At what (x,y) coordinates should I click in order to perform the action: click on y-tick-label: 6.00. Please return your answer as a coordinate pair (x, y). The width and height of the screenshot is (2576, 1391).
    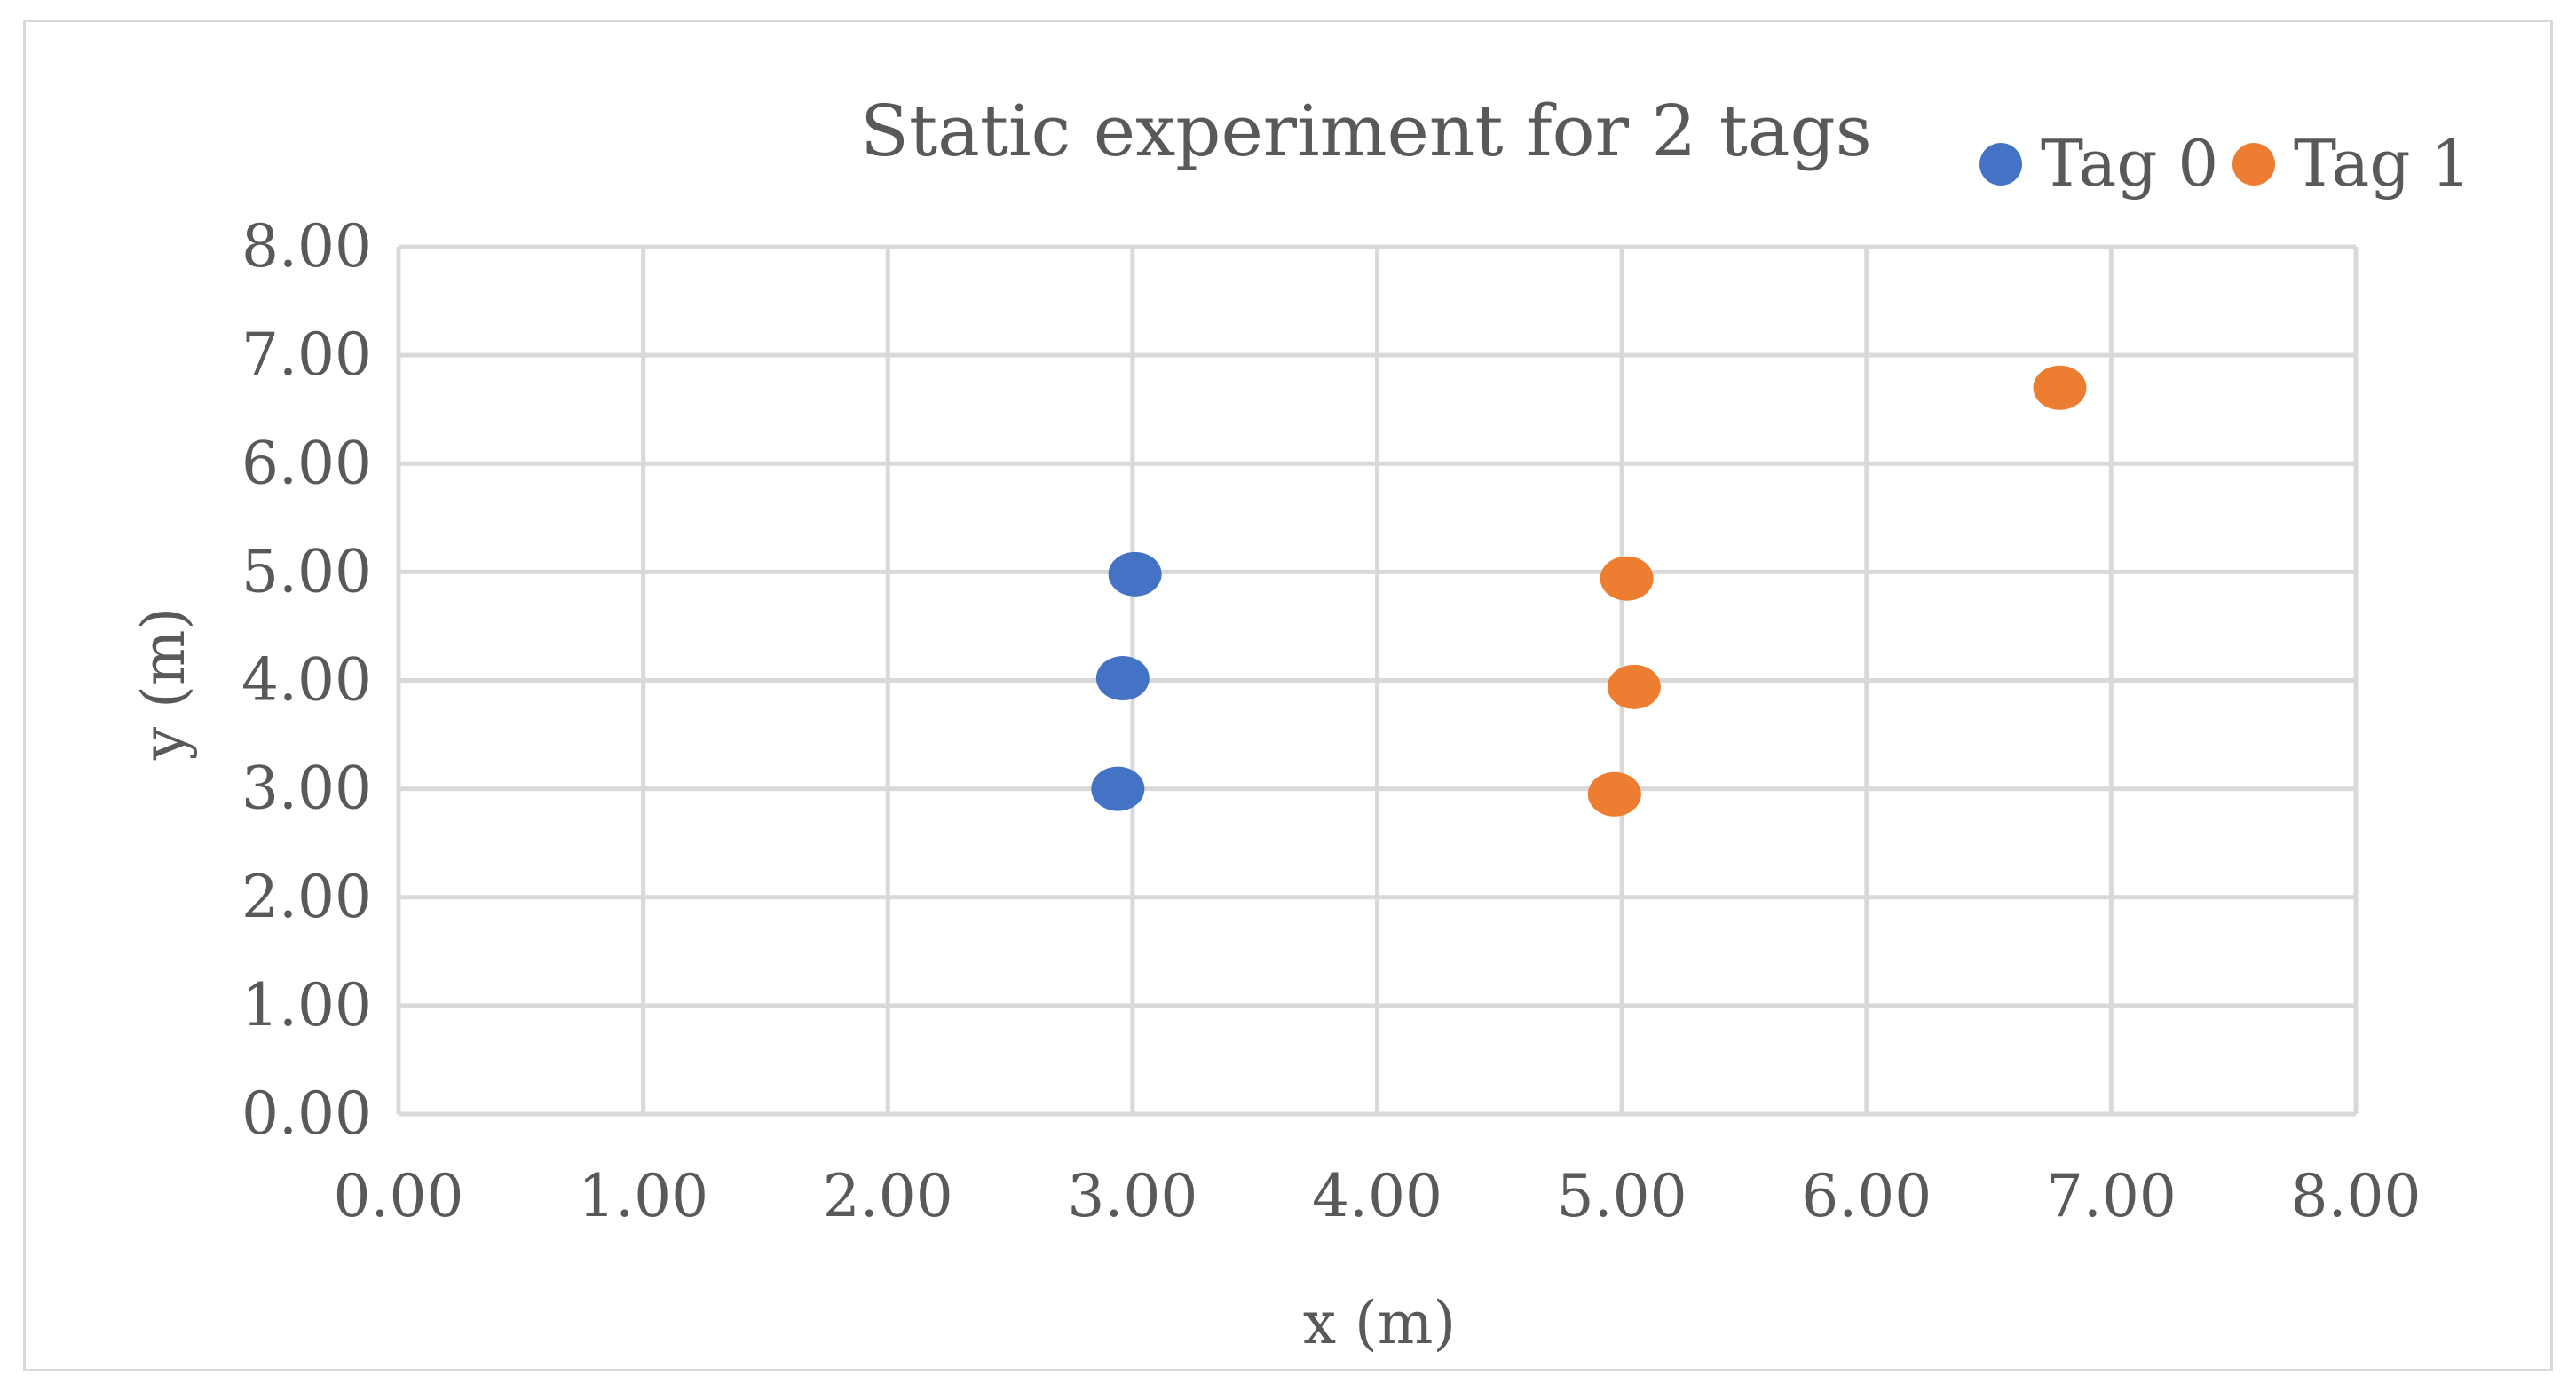
    Looking at the image, I should click on (306, 463).